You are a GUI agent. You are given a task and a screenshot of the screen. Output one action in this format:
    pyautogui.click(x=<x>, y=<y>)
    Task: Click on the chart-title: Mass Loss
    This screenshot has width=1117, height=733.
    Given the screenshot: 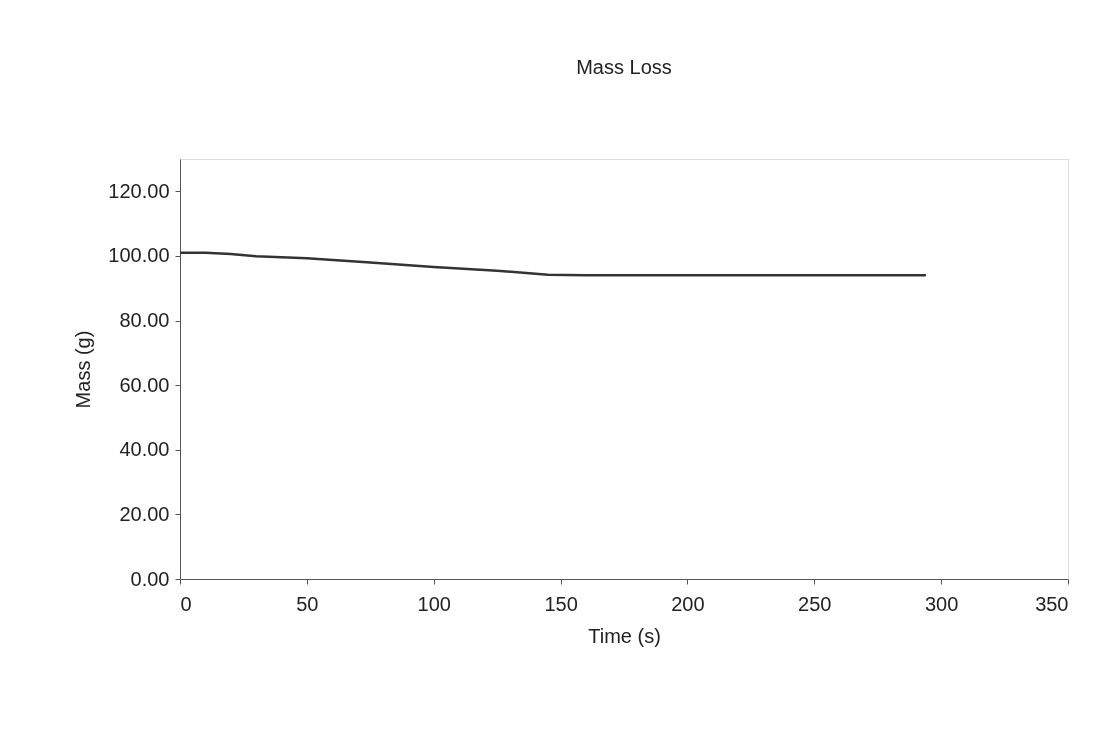 What is the action you would take?
    pyautogui.click(x=624, y=67)
    